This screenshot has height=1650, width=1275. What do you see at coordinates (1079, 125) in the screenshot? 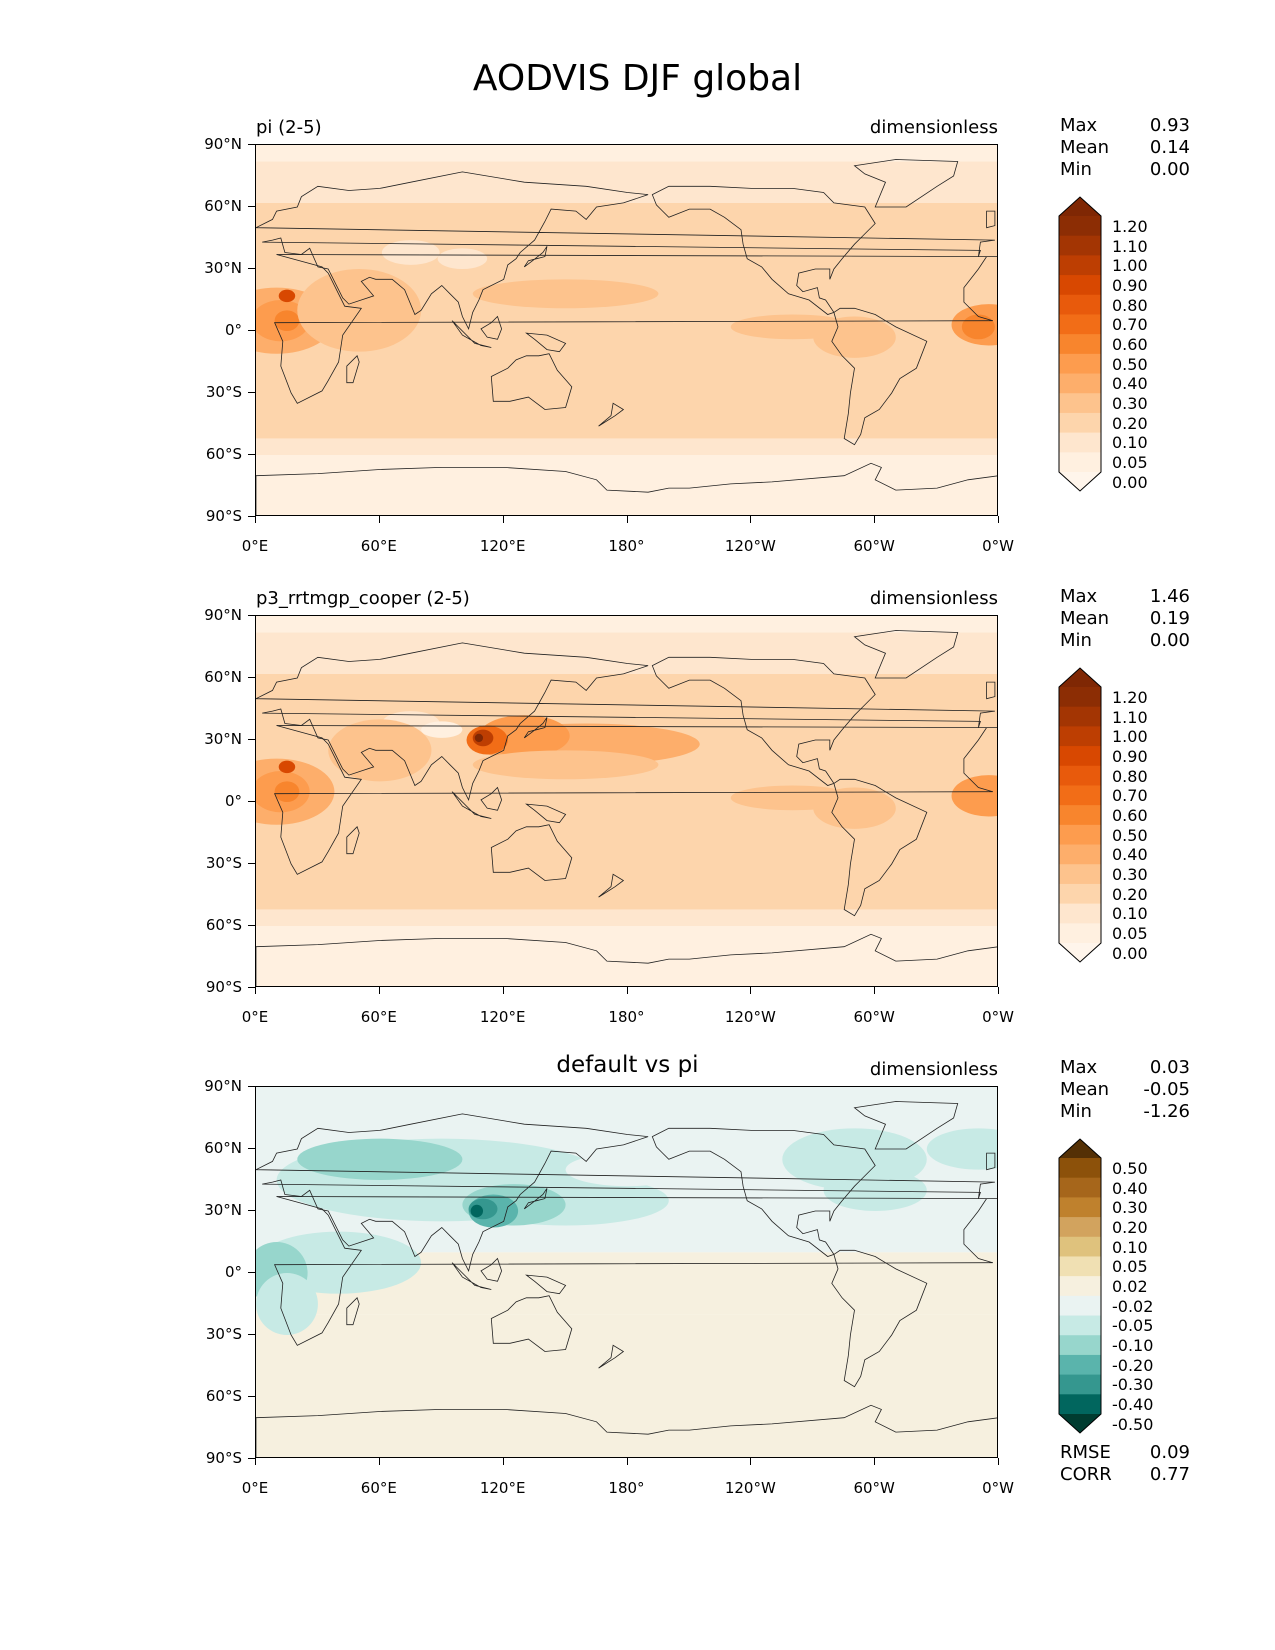
I see `stat-key: Max` at bounding box center [1079, 125].